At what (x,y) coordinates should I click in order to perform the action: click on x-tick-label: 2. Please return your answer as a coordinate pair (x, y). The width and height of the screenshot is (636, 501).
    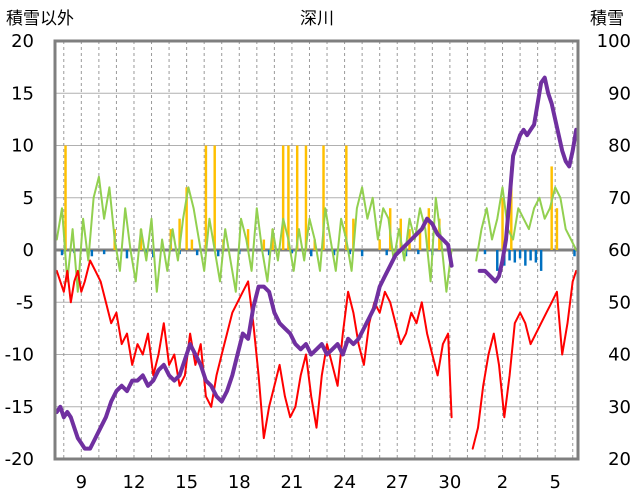
    Looking at the image, I should click on (502, 482).